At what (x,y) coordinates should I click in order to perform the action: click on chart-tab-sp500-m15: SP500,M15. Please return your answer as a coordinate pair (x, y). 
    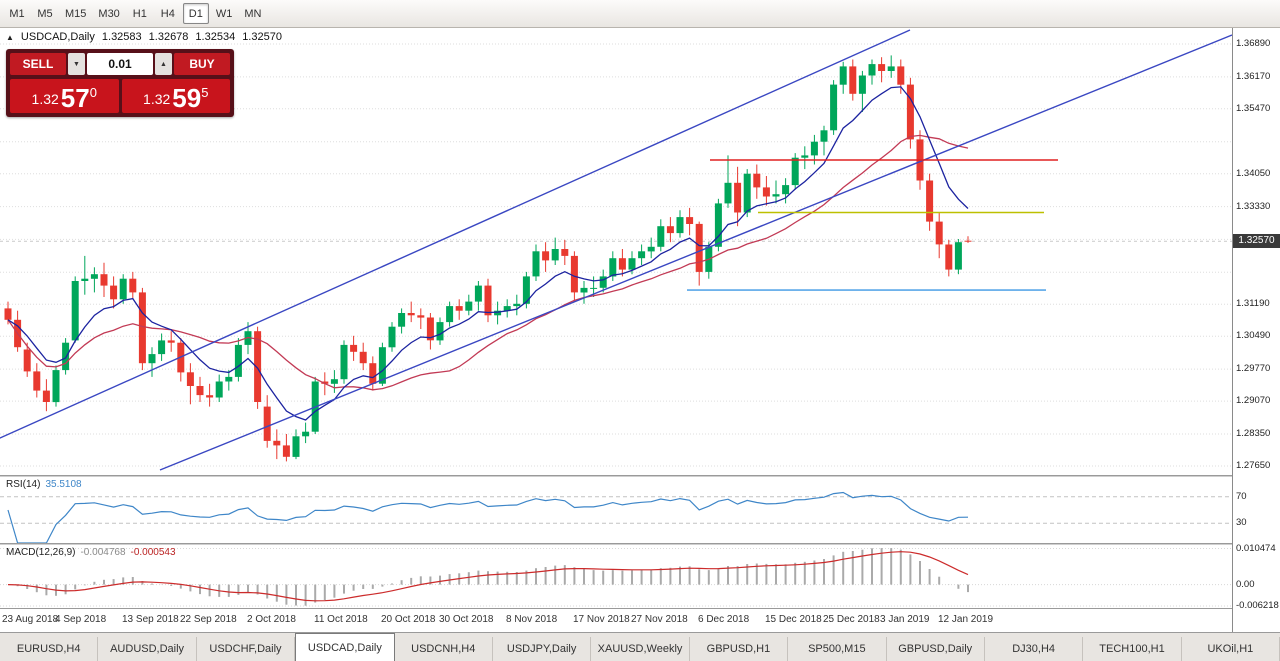
    Looking at the image, I should click on (837, 649).